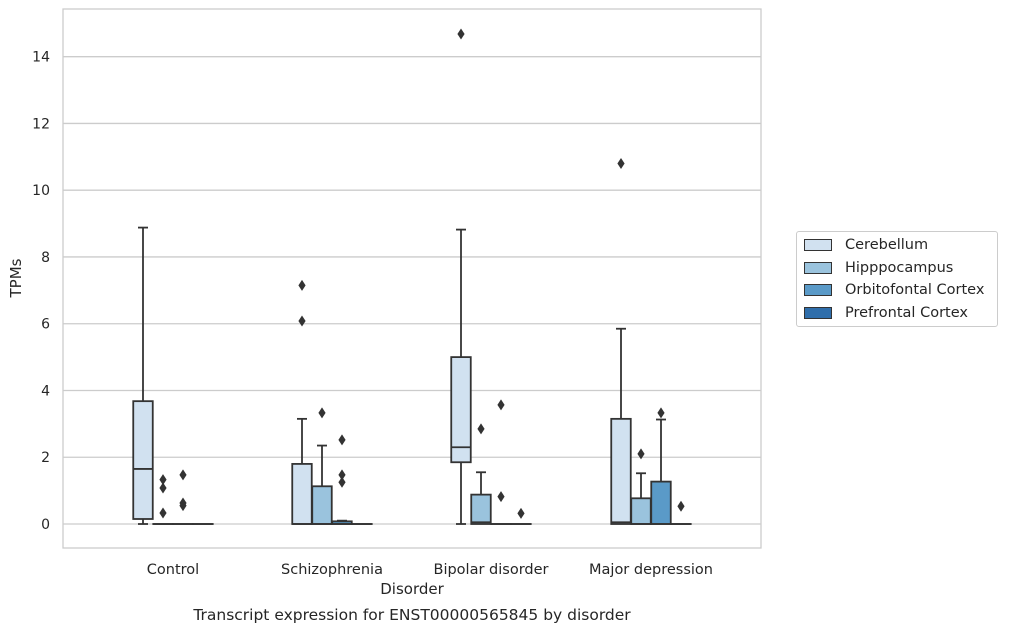 The width and height of the screenshot is (1009, 634). I want to click on x-axis-label: Disorder, so click(412, 589).